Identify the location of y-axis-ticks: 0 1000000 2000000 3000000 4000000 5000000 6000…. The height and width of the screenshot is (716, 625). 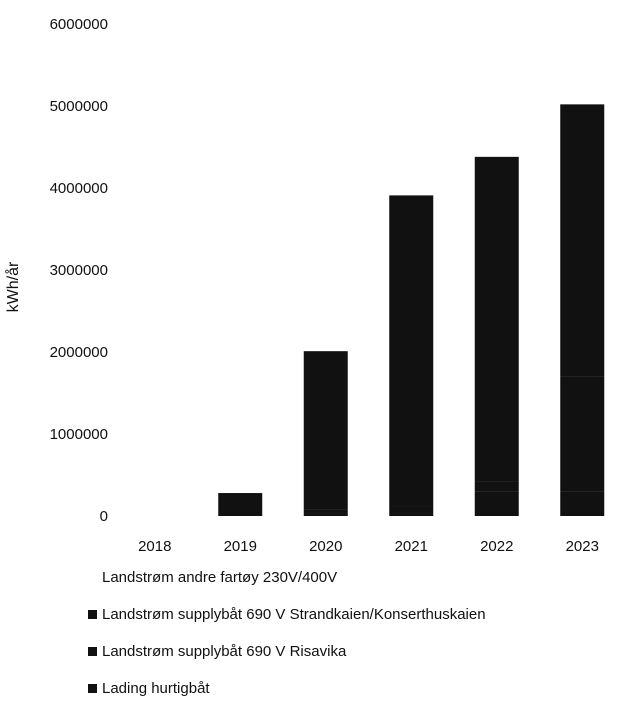
(79, 270).